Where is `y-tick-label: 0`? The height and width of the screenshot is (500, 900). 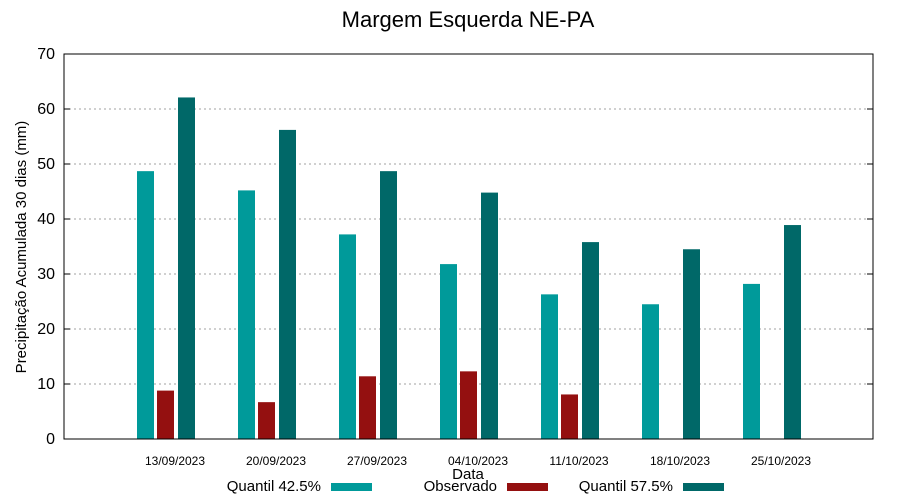 y-tick-label: 0 is located at coordinates (50, 439).